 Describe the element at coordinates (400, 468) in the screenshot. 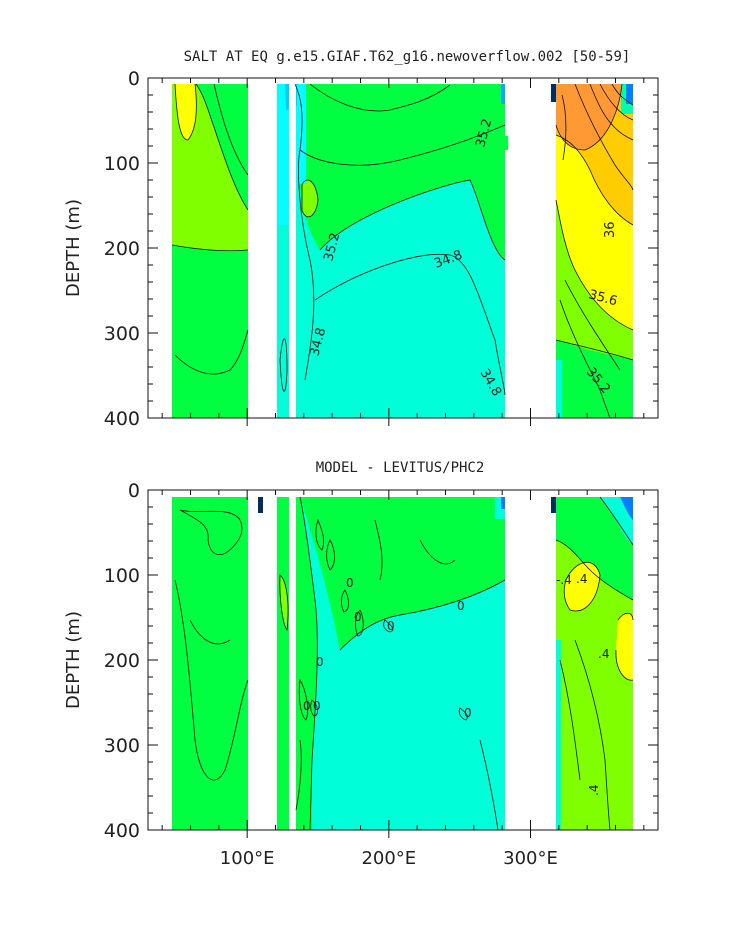

I see `chart-title: MODEL - LEVITUS/PHC2` at that location.